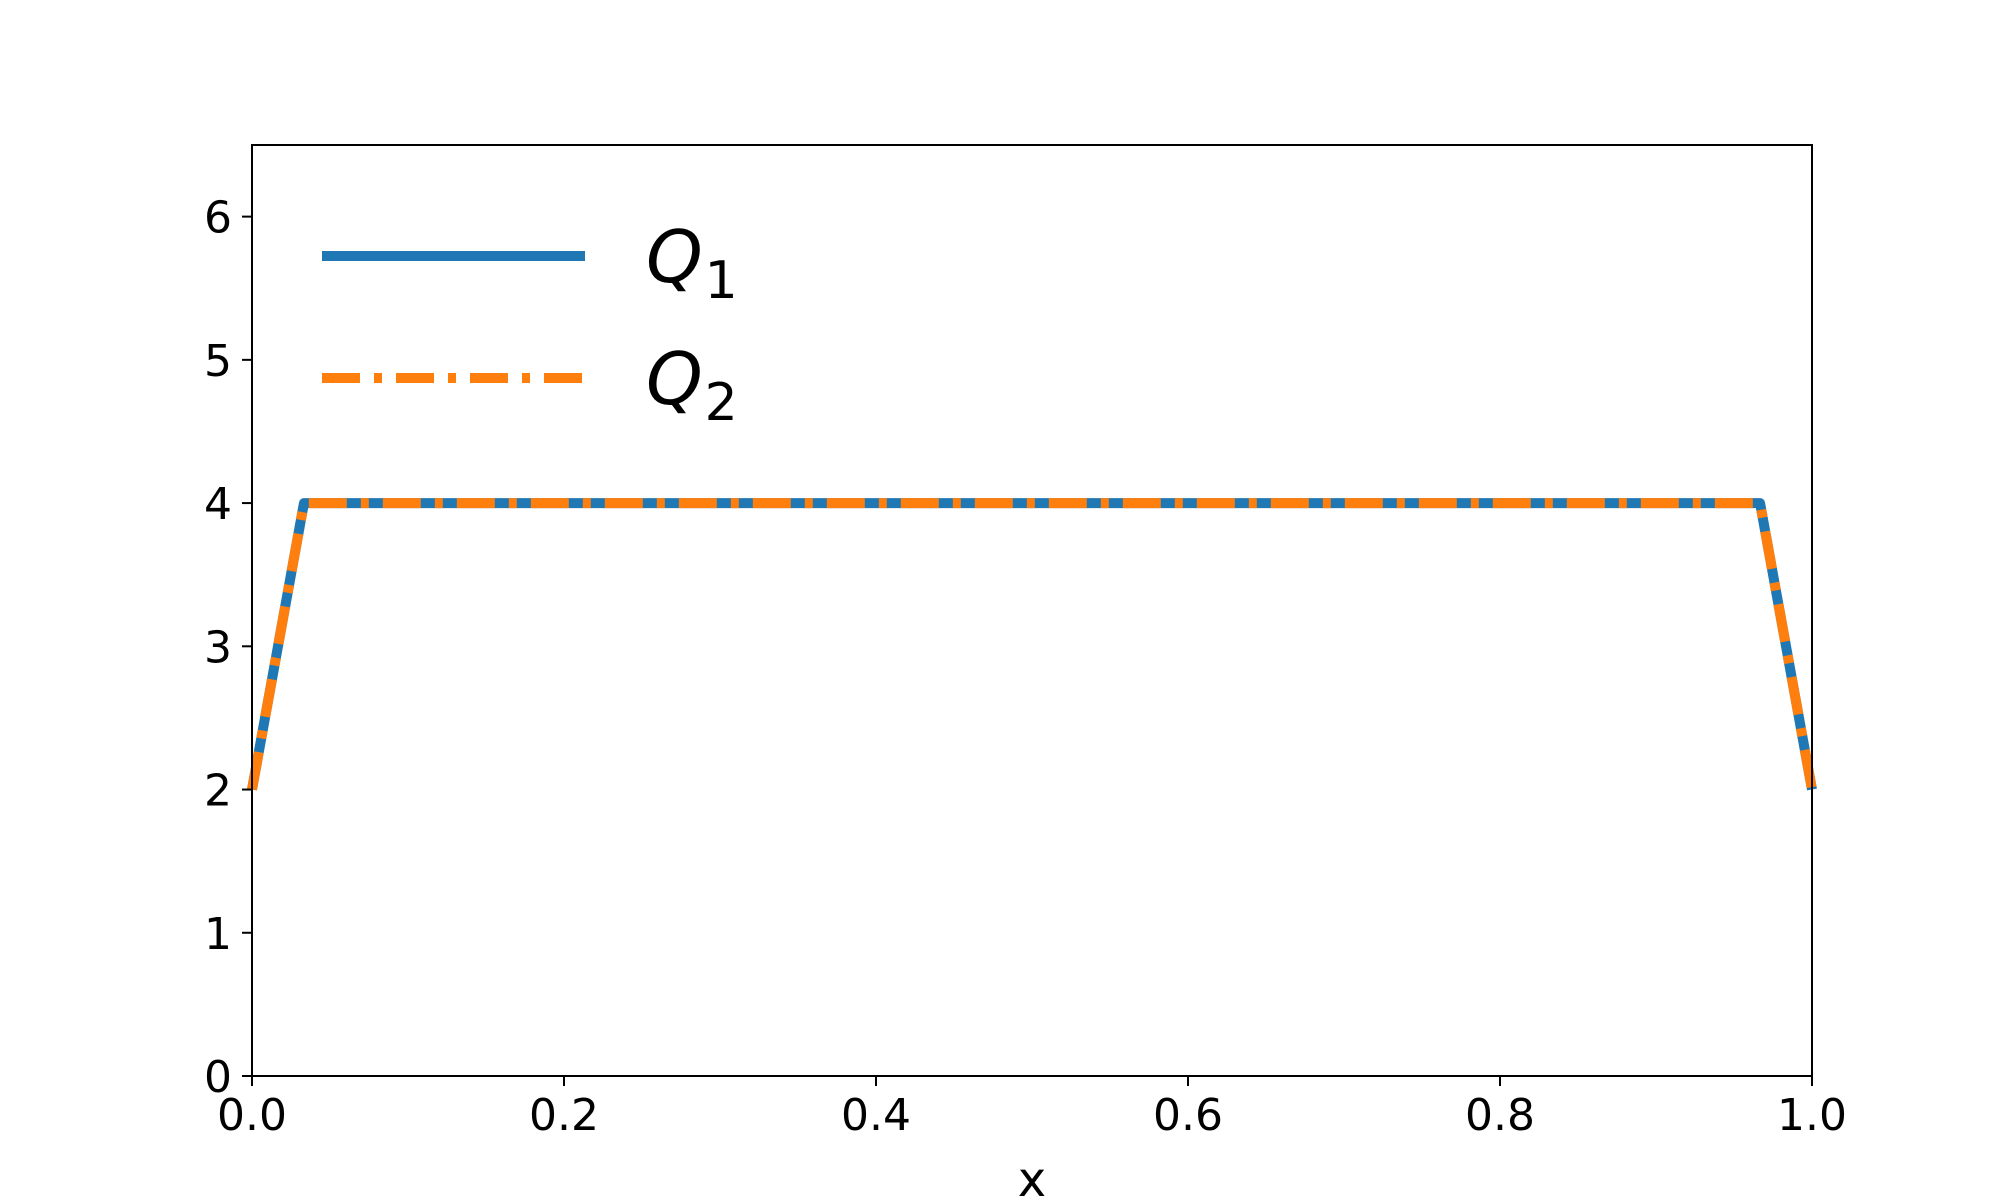  Describe the element at coordinates (218, 934) in the screenshot. I see `y-tick-label: 1` at that location.